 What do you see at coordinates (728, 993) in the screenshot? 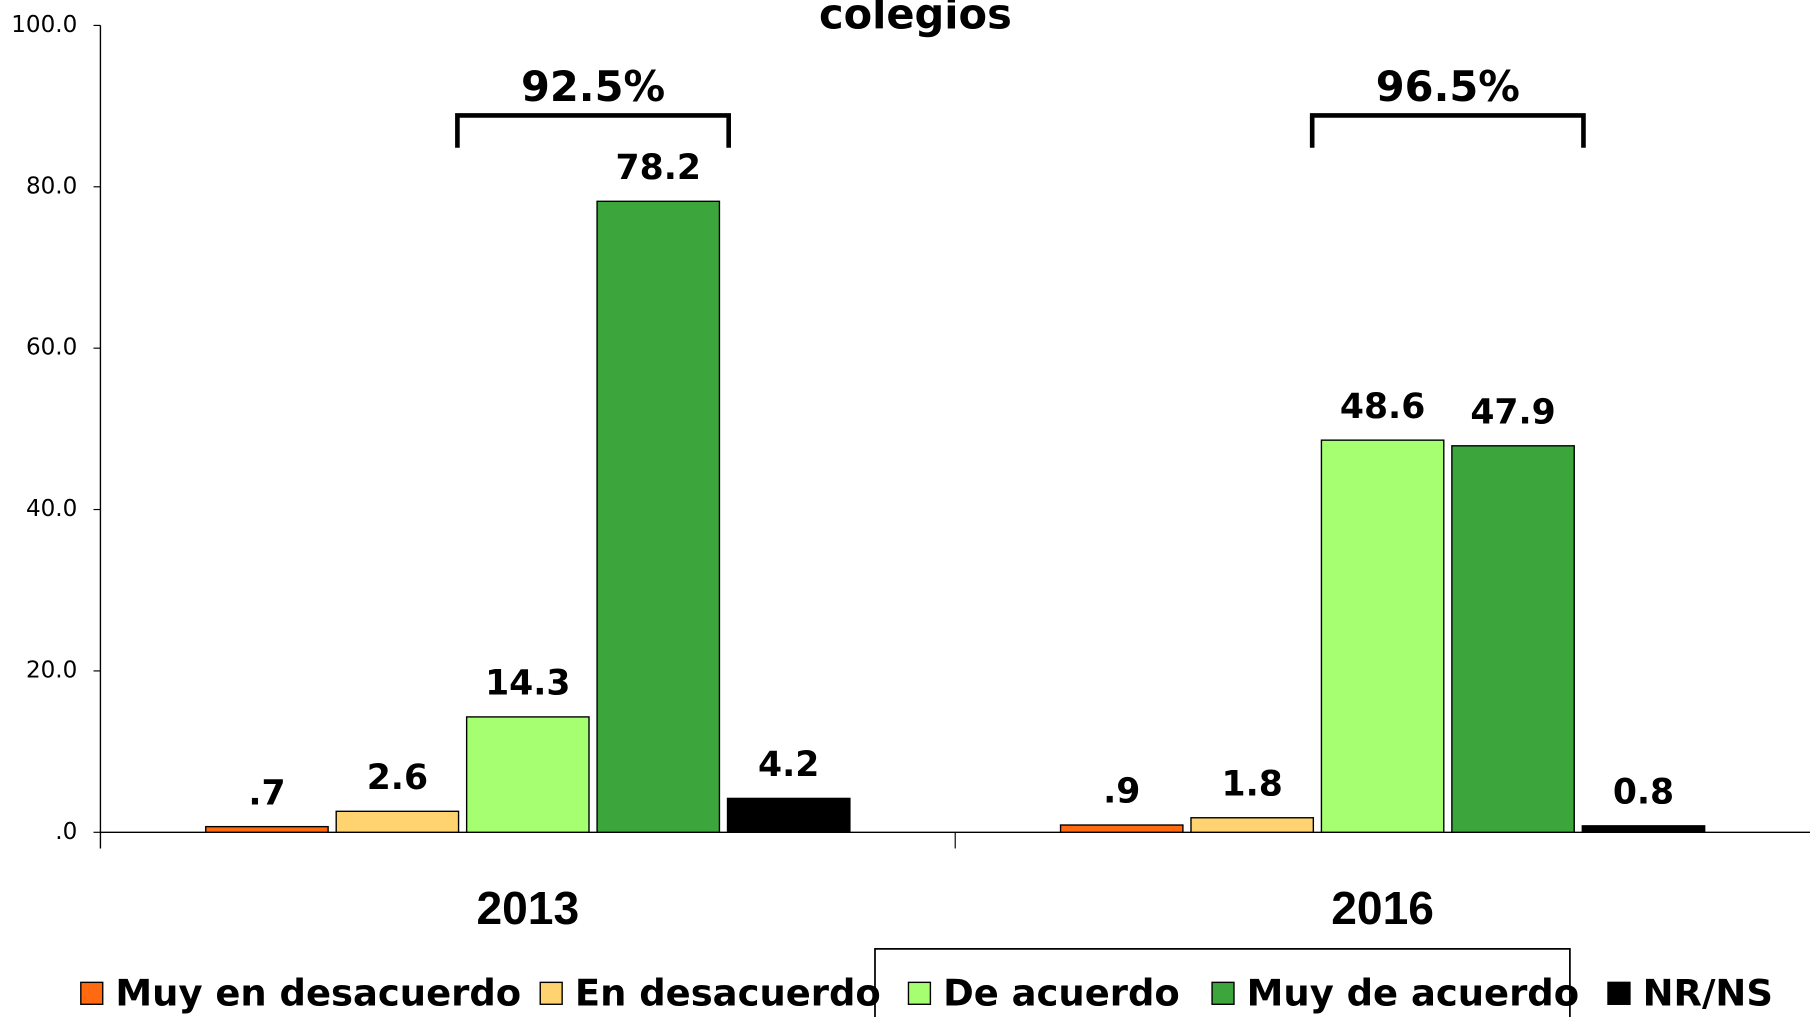
I see `legend-label: En desacuerdo` at bounding box center [728, 993].